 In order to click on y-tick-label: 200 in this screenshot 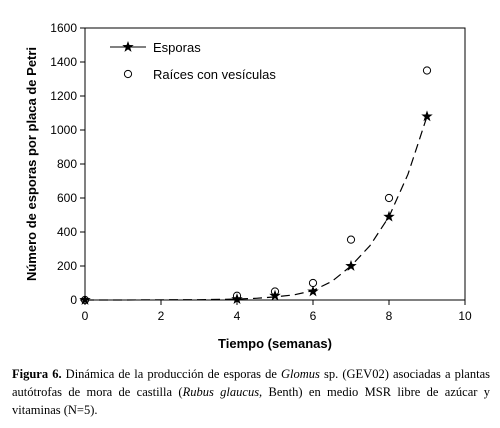, I will do `click(67, 266)`.